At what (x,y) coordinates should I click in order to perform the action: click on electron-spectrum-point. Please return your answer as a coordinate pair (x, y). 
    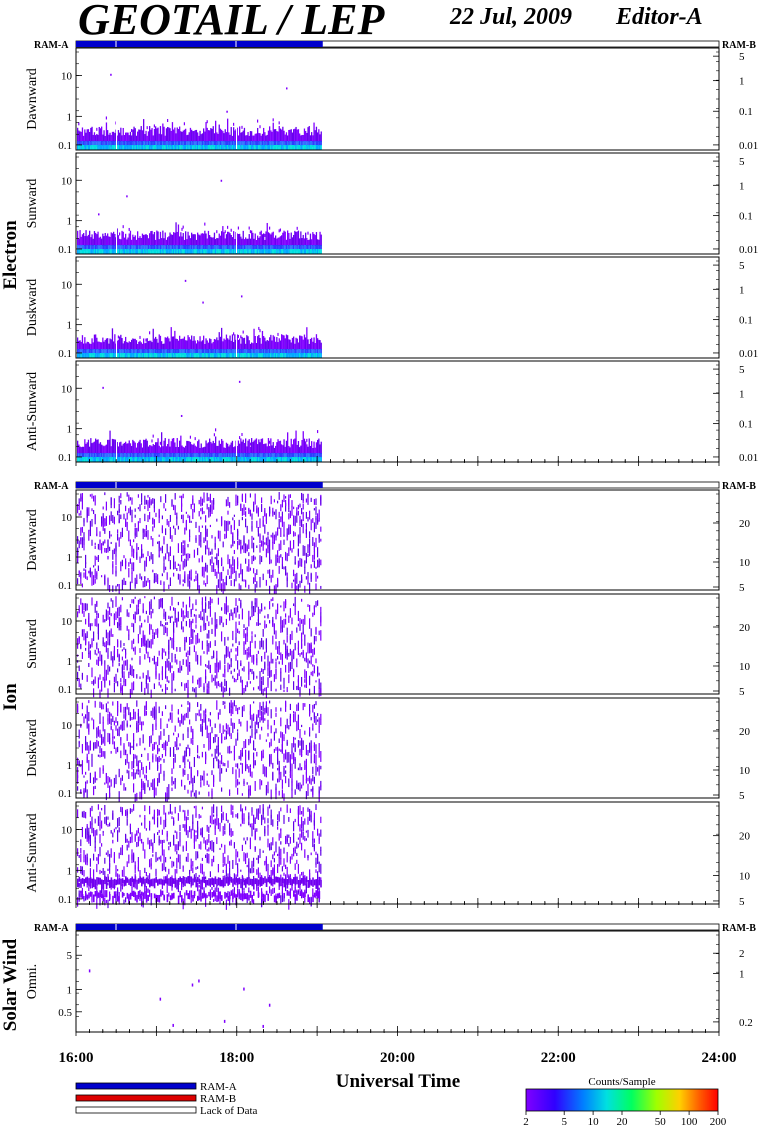
    Looking at the image, I should click on (127, 196).